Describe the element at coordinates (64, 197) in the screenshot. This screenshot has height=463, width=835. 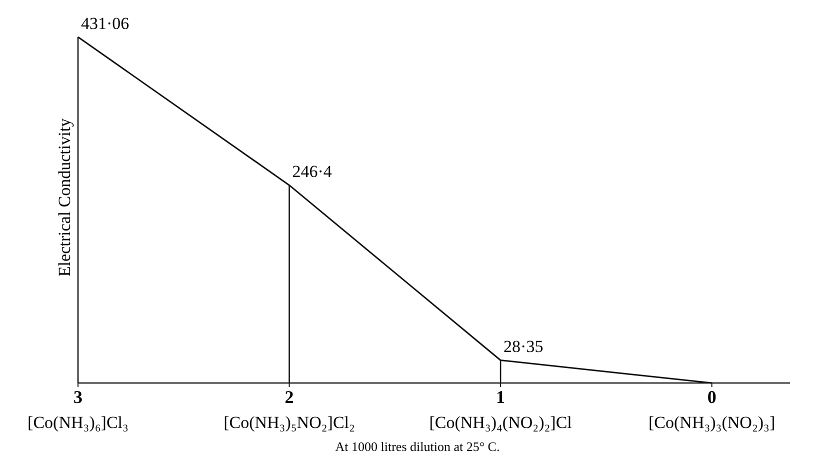
I see `y-axis-title: Electrical Conductivity` at that location.